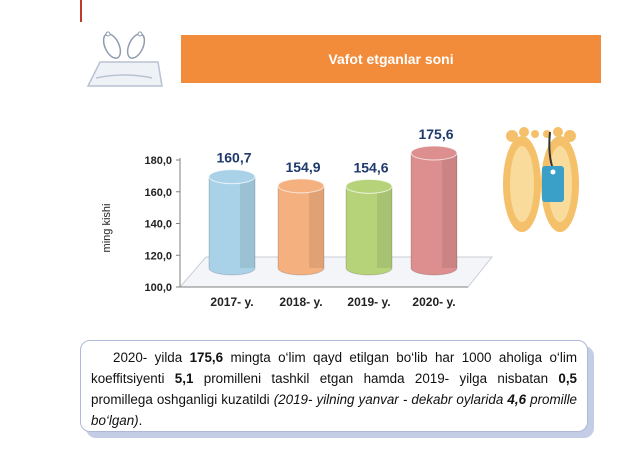  What do you see at coordinates (107, 228) in the screenshot?
I see `y-axis-label: ming kishi` at bounding box center [107, 228].